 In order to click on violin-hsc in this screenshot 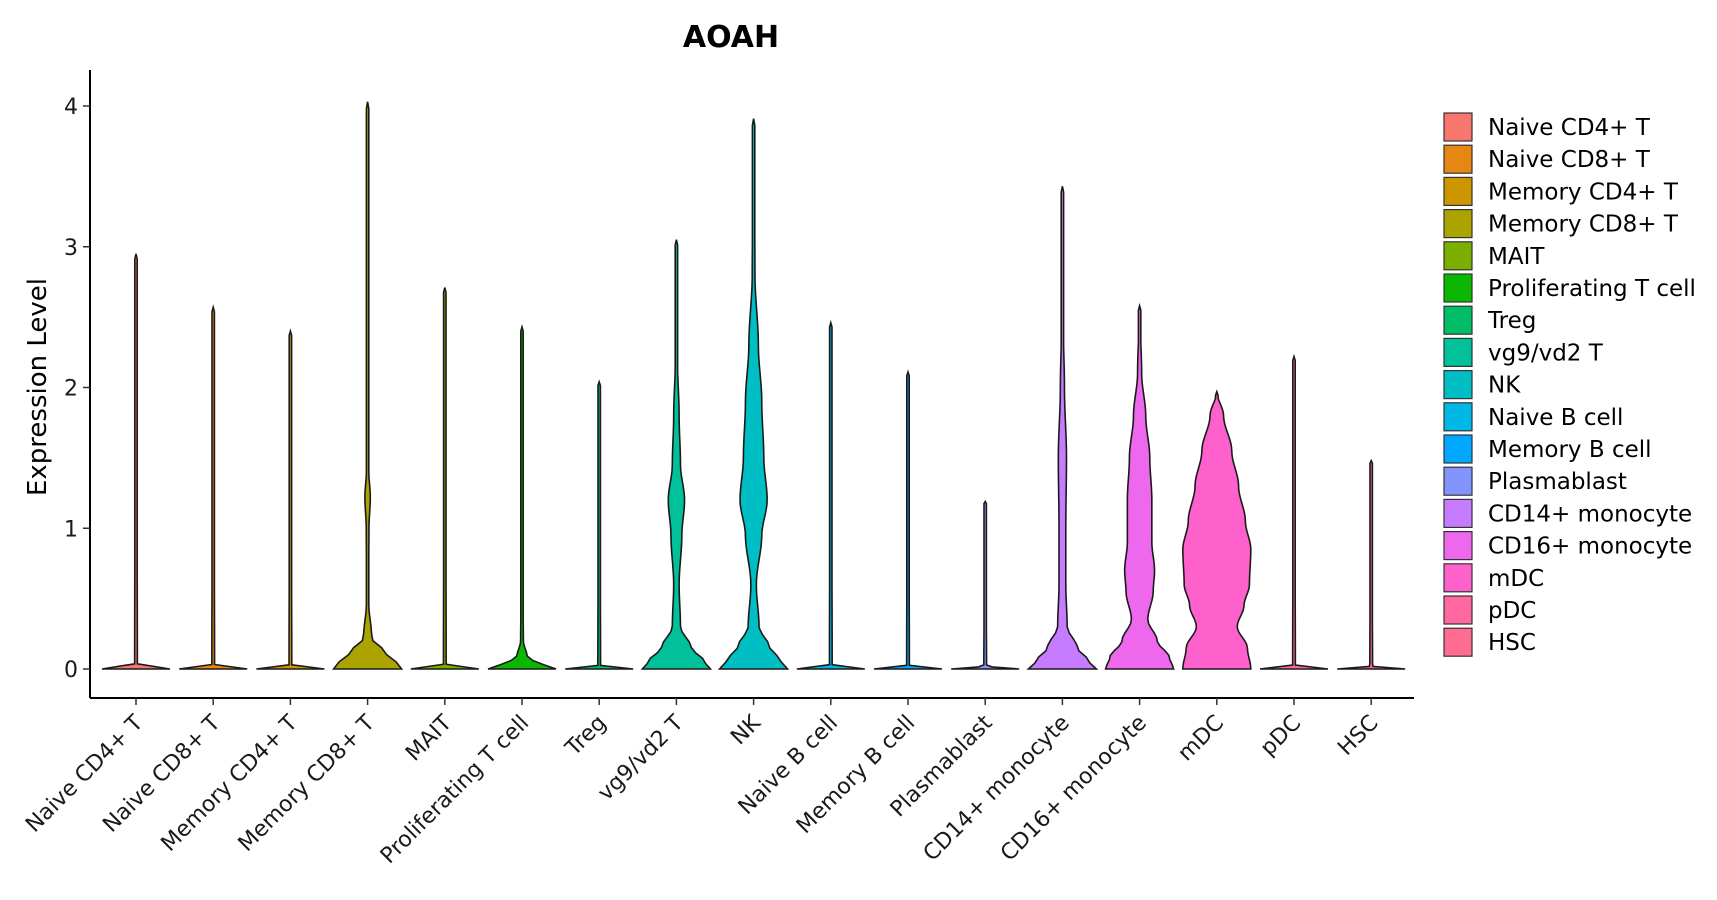, I will do `click(1371, 564)`.